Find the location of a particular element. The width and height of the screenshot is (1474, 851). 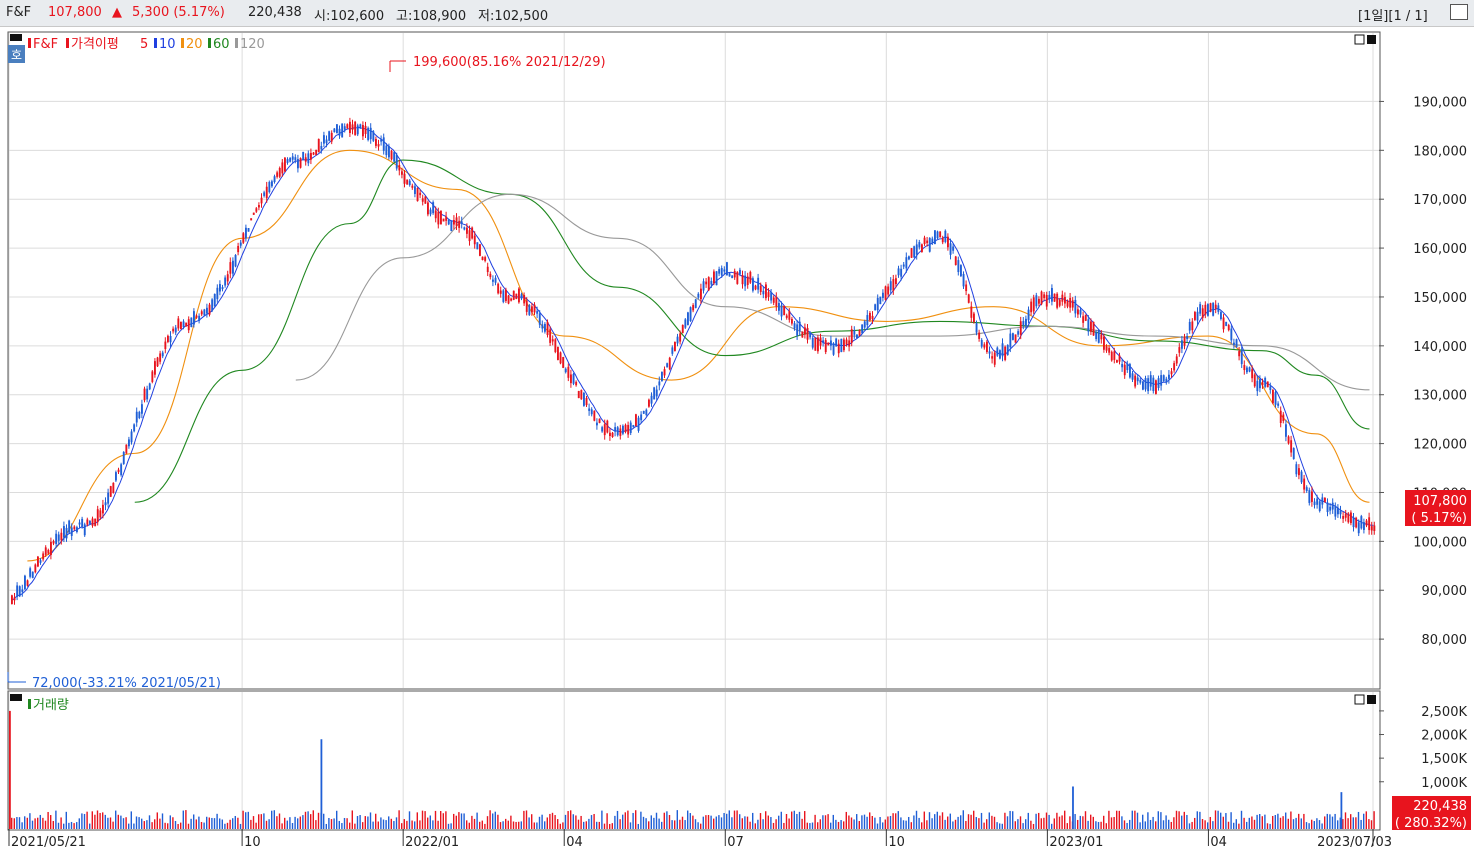

volume-close-icon is located at coordinates (1371, 699).